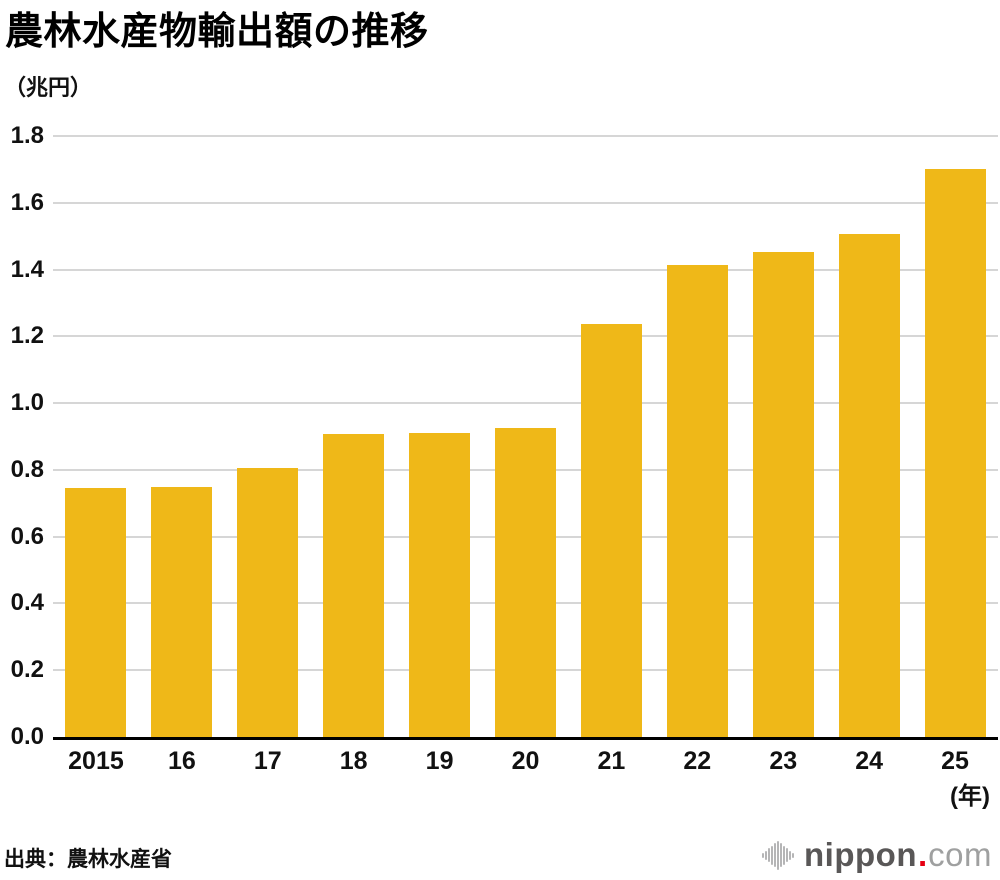 The image size is (1000, 880). What do you see at coordinates (783, 761) in the screenshot?
I see `x-tick-label: 23` at bounding box center [783, 761].